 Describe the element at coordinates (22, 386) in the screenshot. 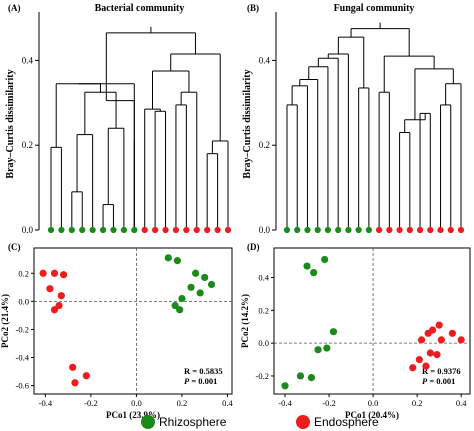

I see `y-tick-label: -0.6` at that location.